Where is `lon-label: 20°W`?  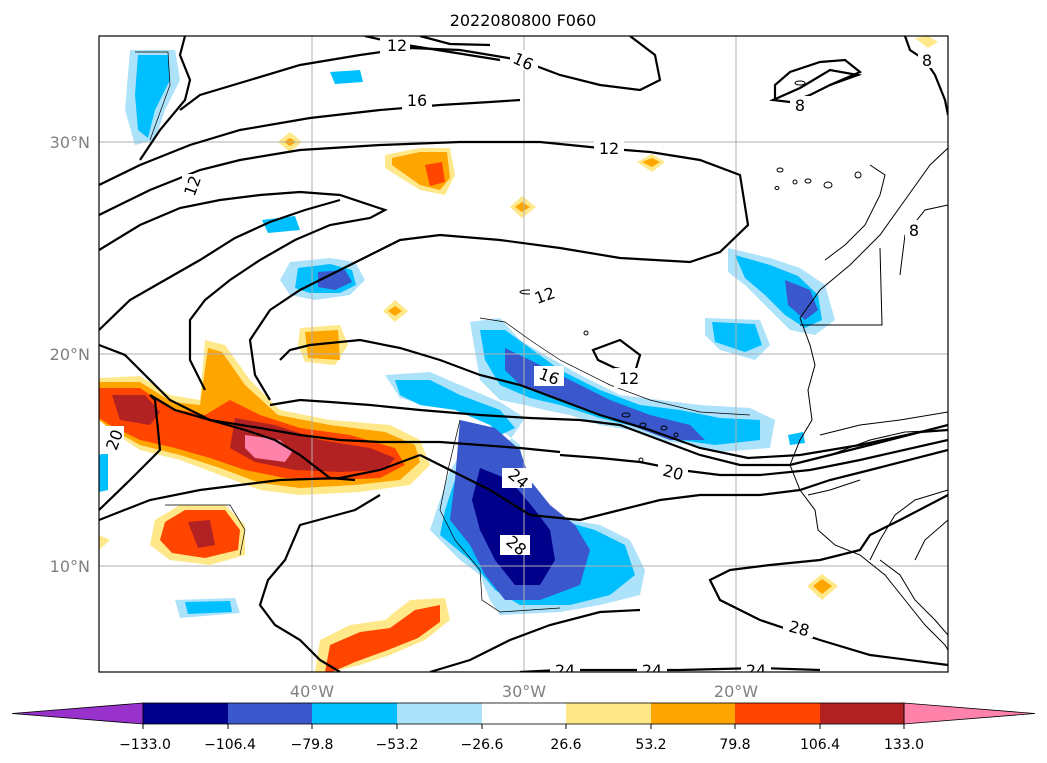 lon-label: 20°W is located at coordinates (736, 691).